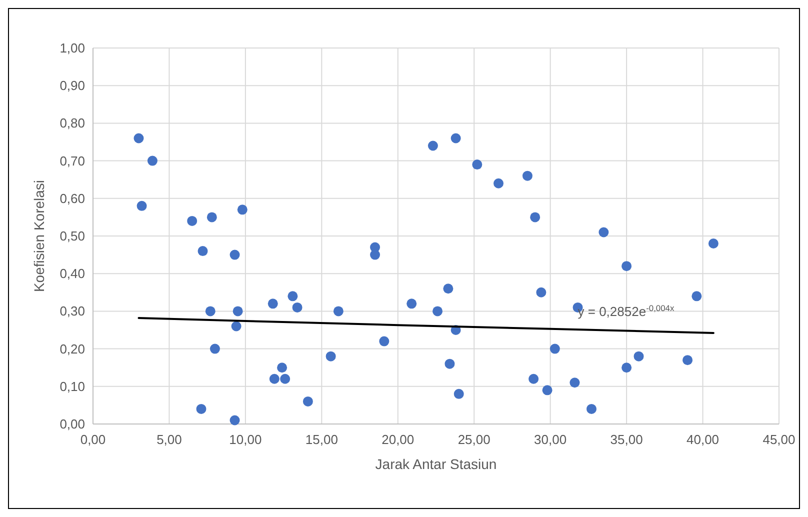 The width and height of the screenshot is (808, 517). I want to click on x-tick-label: 5,00, so click(169, 439).